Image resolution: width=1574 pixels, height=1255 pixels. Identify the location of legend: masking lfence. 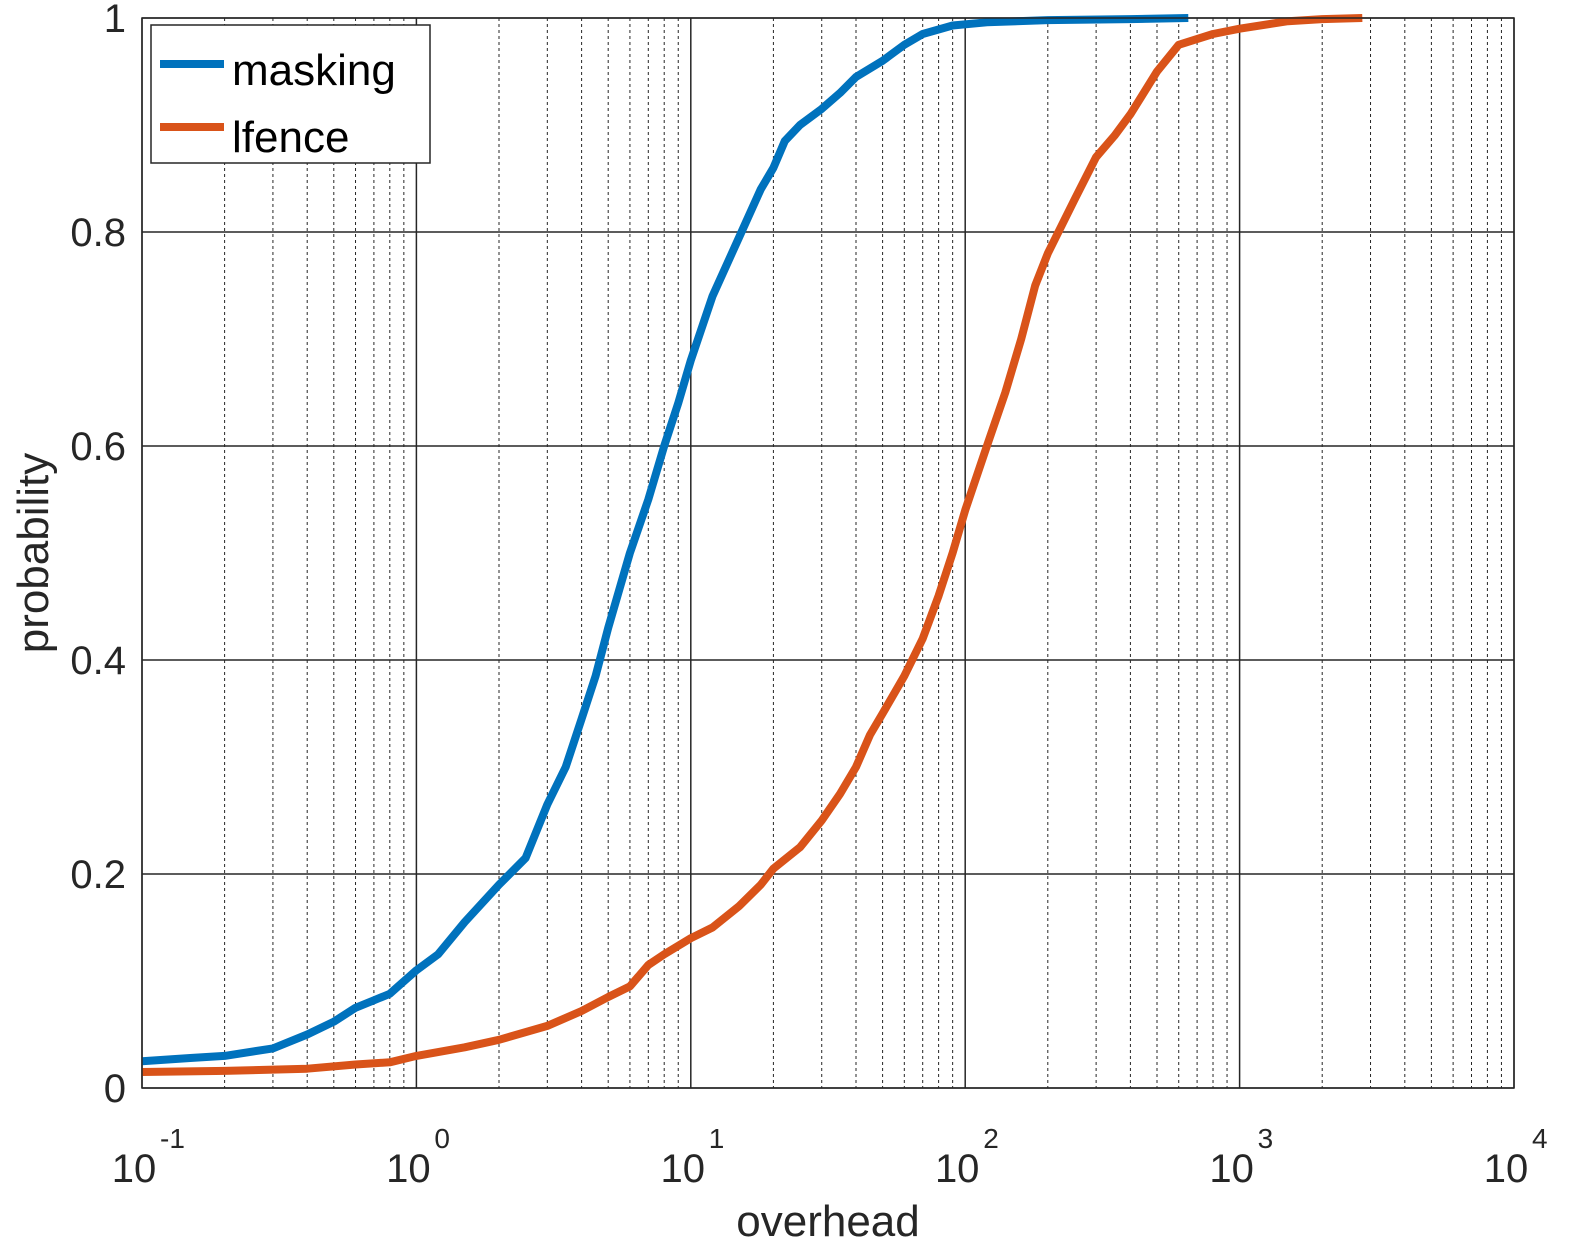
(290, 94).